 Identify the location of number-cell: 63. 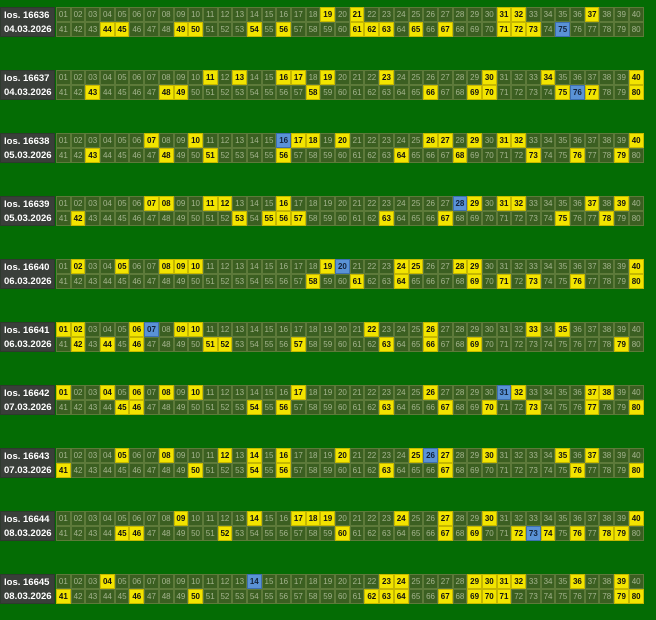
(386, 92).